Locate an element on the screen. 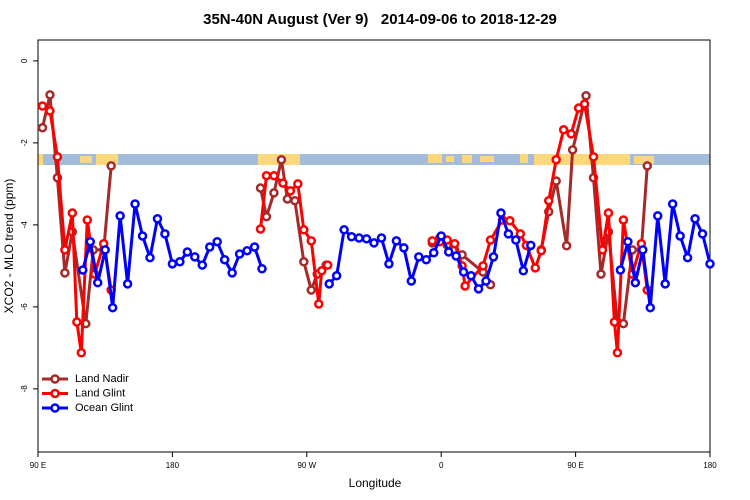 This screenshot has width=750, height=500. y-tick-label: -6 is located at coordinates (24, 307).